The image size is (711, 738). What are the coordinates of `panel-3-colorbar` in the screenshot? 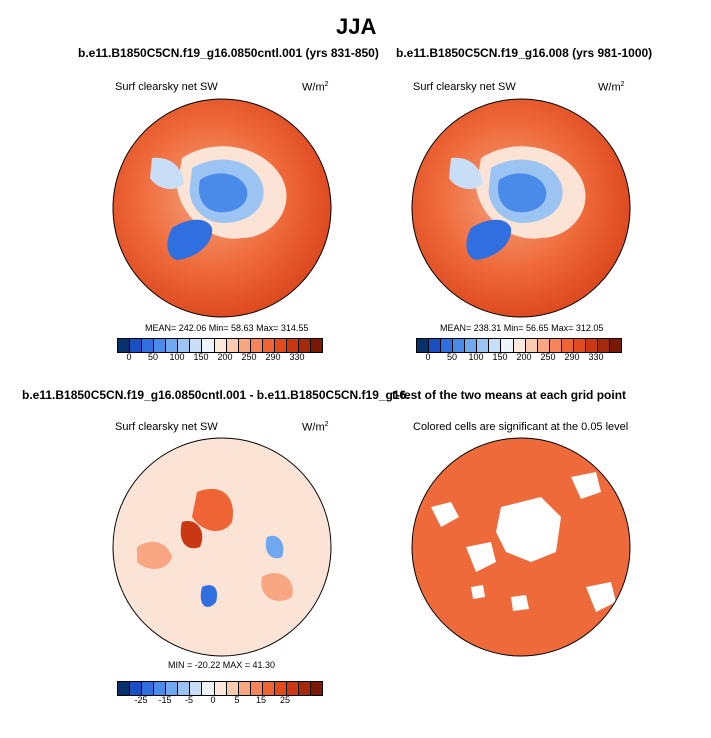 It's located at (220, 688).